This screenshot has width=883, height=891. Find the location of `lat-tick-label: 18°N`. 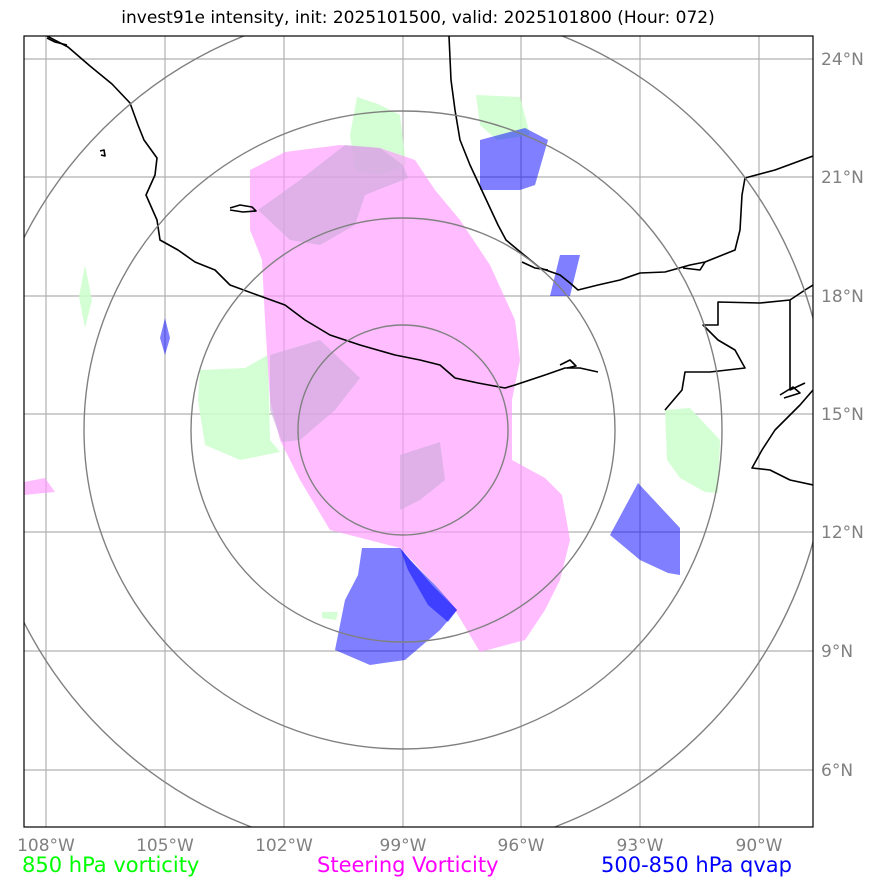

lat-tick-label: 18°N is located at coordinates (842, 297).